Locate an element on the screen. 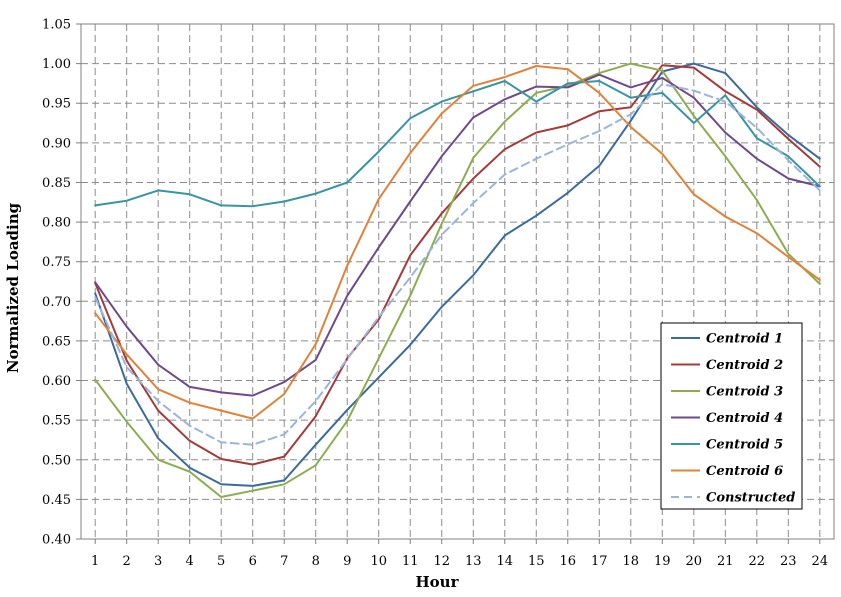 Image resolution: width=841 pixels, height=597 pixels. y-axis-title: Normalized Loading is located at coordinates (13, 287).